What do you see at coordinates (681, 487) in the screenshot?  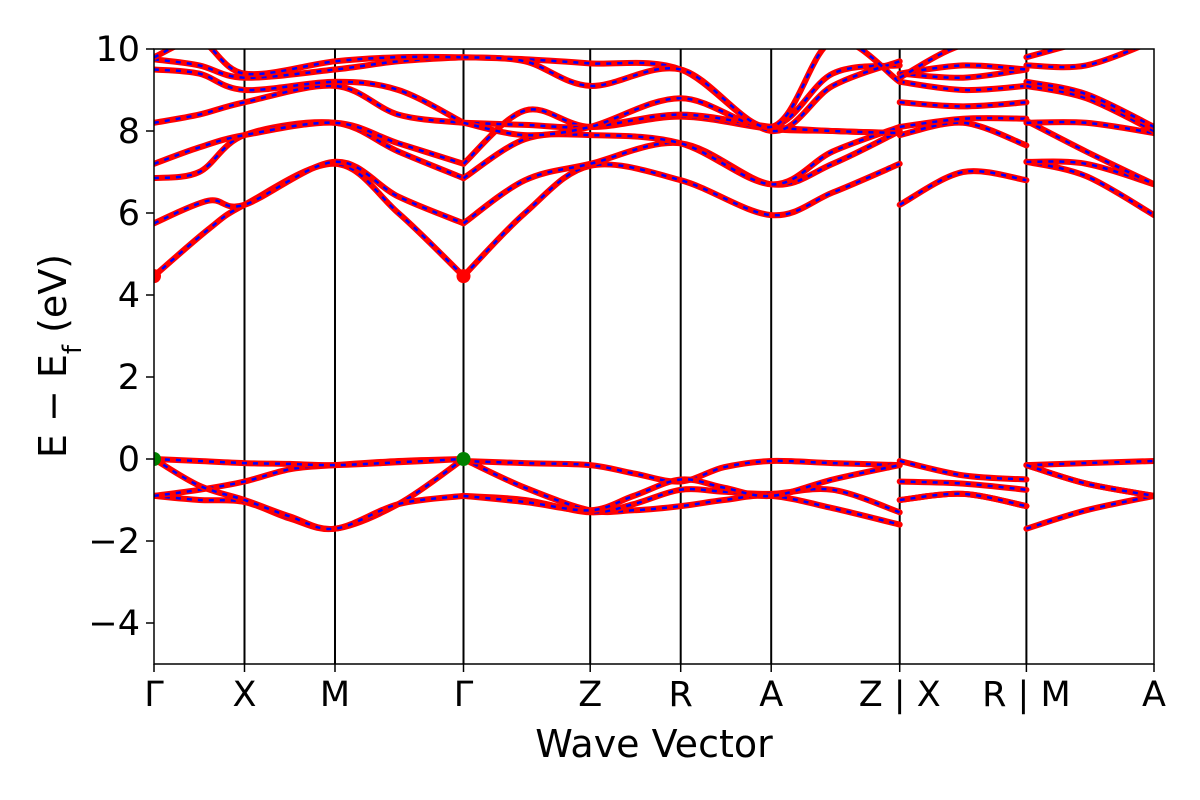 I see `band-v4-seg-1-dft` at bounding box center [681, 487].